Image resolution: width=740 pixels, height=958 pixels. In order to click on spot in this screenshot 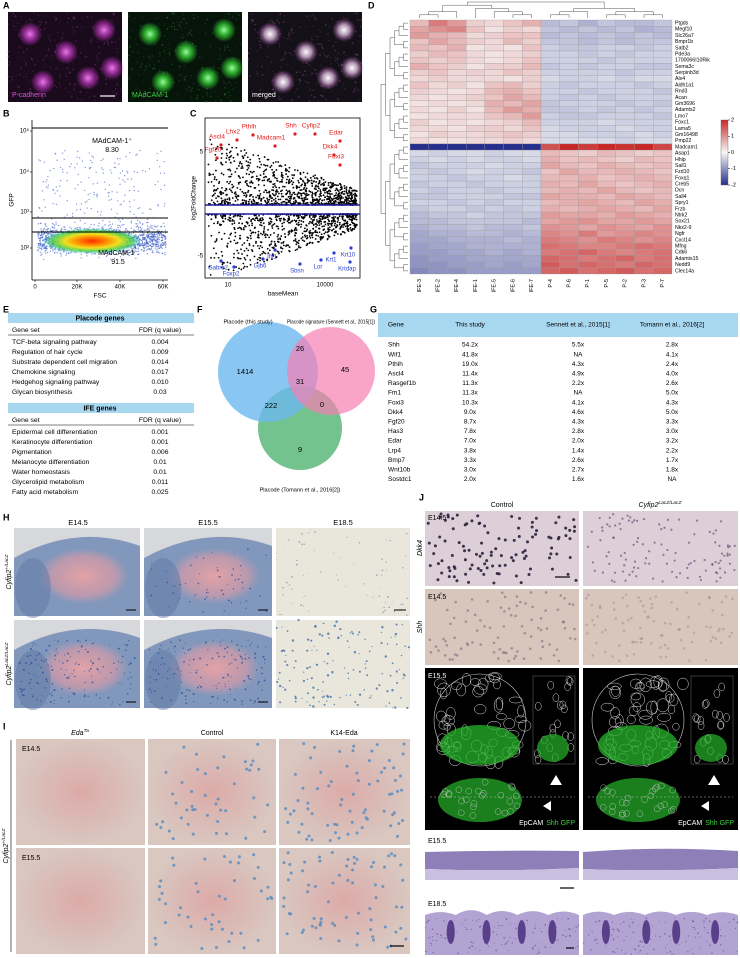, I will do `click(150, 34)`.